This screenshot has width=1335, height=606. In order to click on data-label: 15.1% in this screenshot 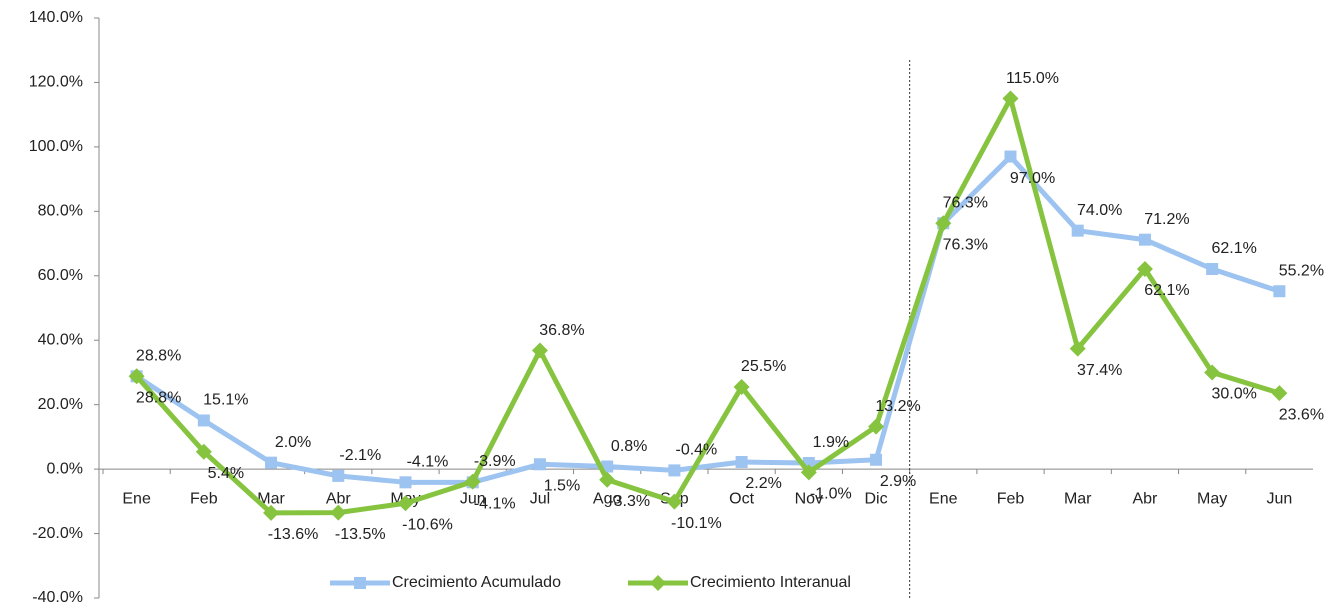, I will do `click(225, 400)`.